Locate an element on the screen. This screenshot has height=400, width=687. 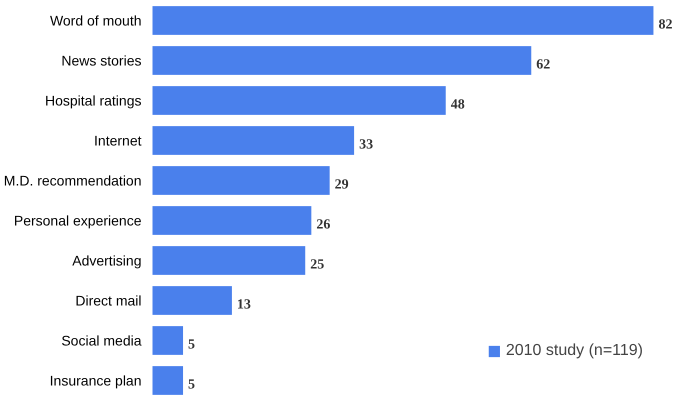
data-label: 26 is located at coordinates (323, 225).